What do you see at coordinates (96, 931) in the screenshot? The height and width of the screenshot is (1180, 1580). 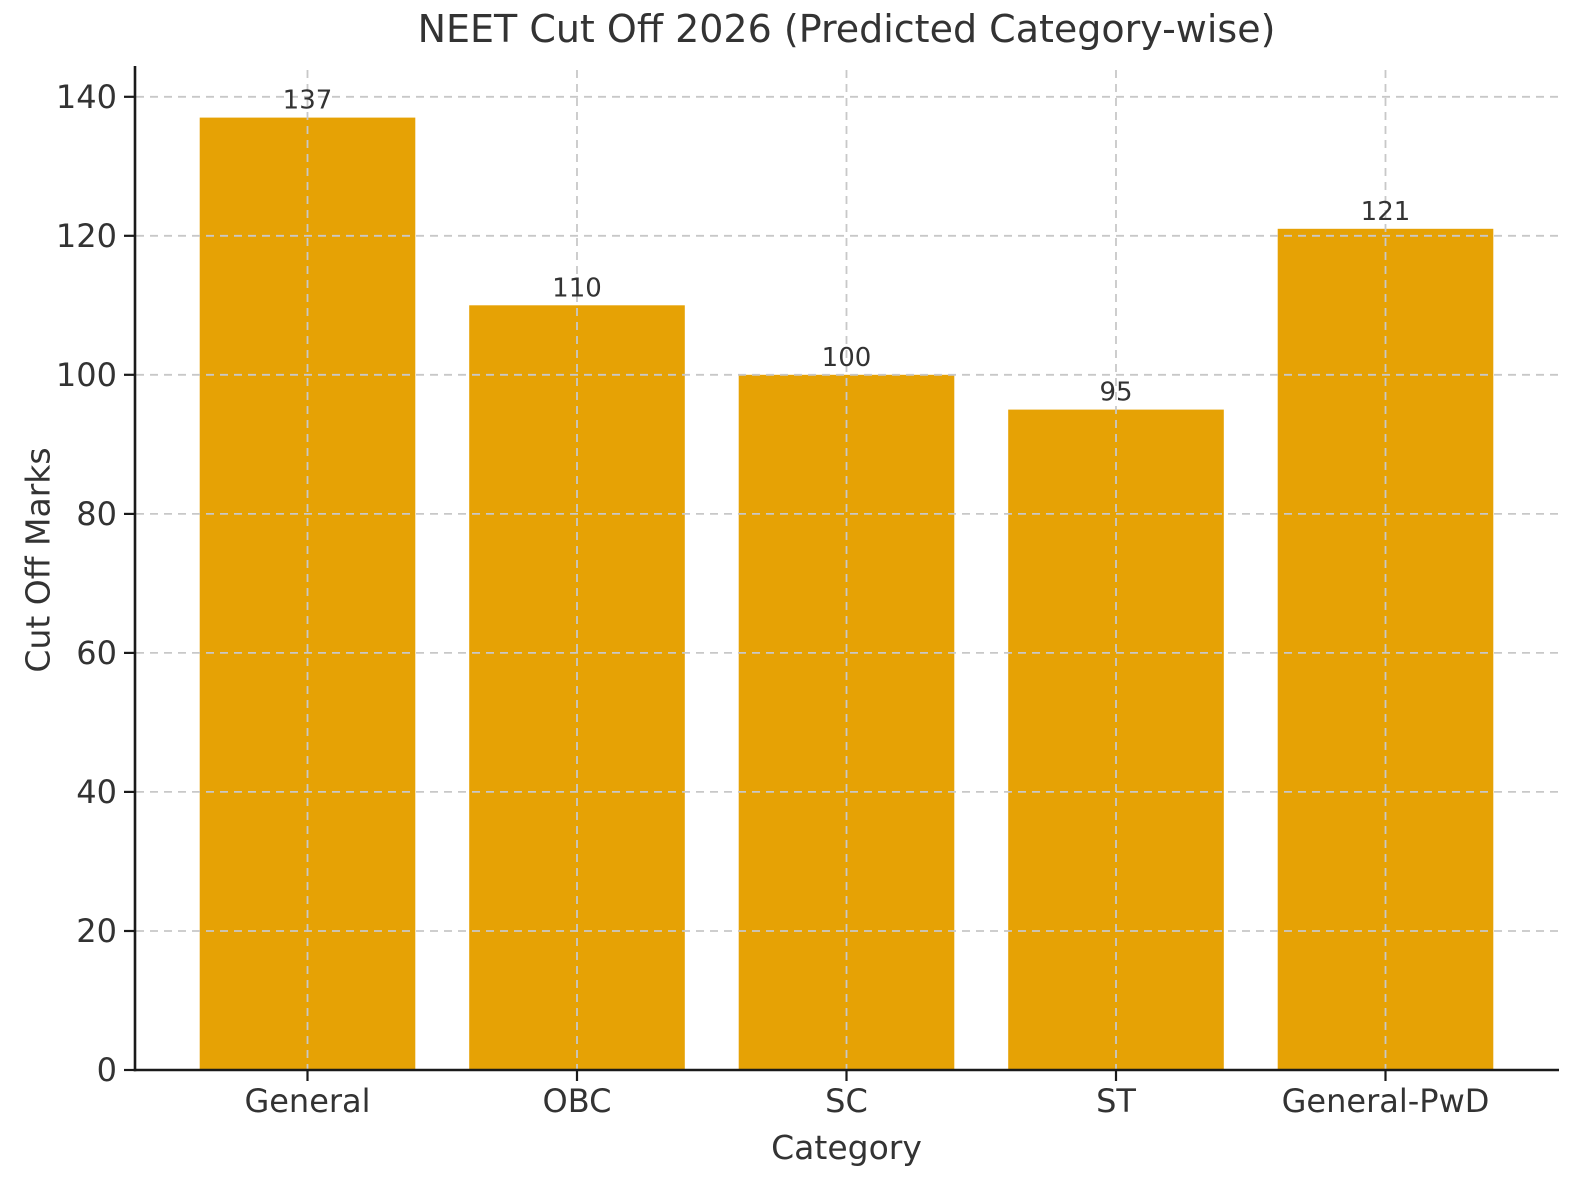 I see `y-tick-label: 20` at bounding box center [96, 931].